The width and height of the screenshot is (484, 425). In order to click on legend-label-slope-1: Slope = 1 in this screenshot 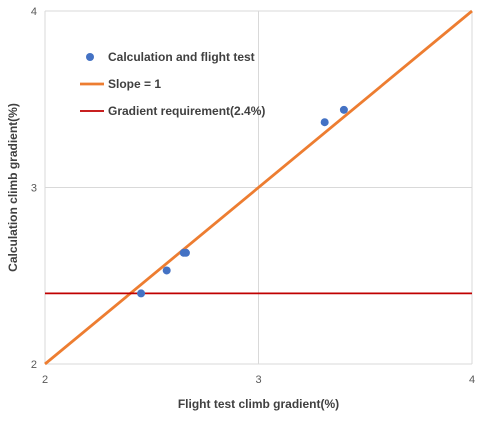, I will do `click(134, 84)`.